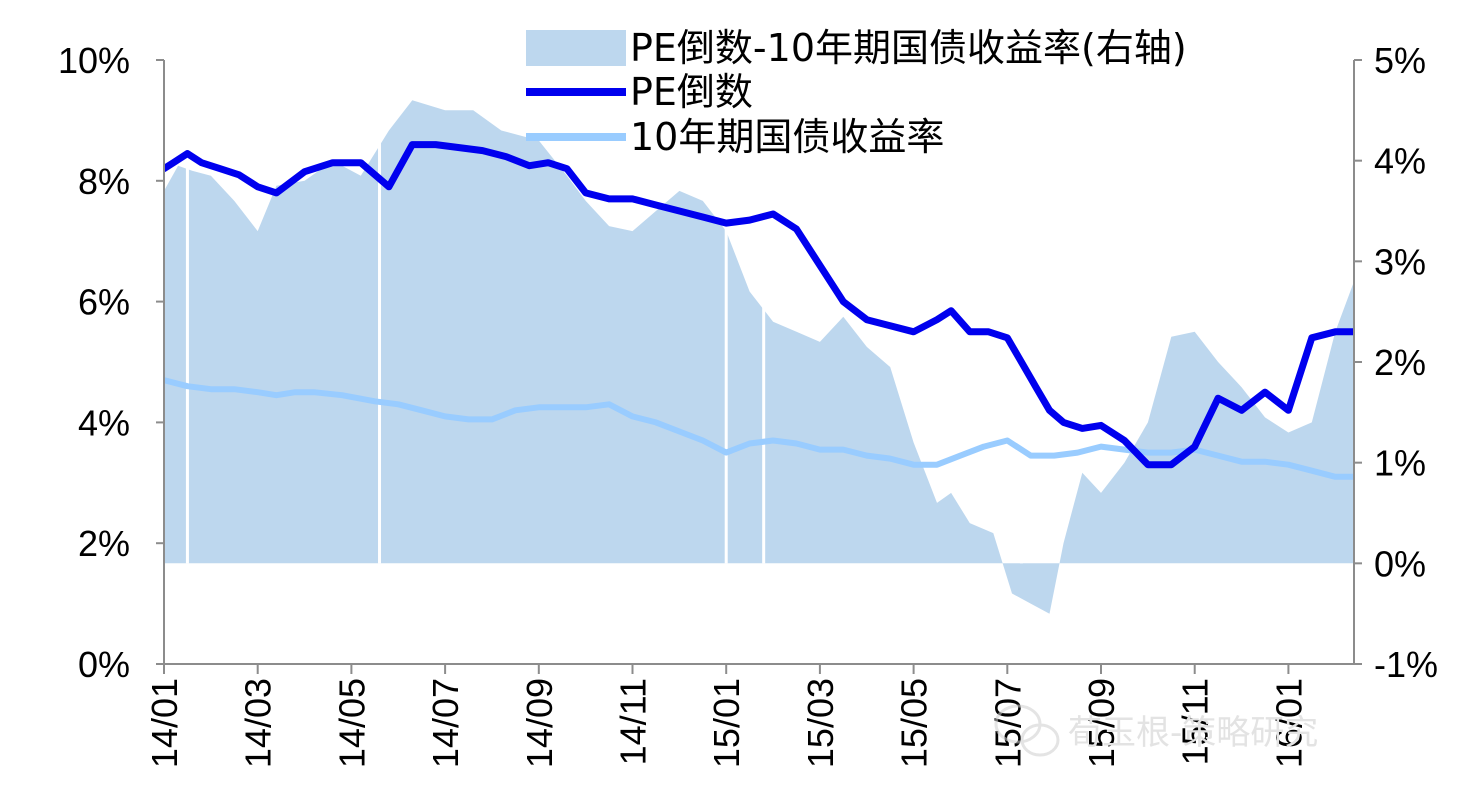  Describe the element at coordinates (445, 723) in the screenshot. I see `x-axis-tick-label: 14/07` at that location.